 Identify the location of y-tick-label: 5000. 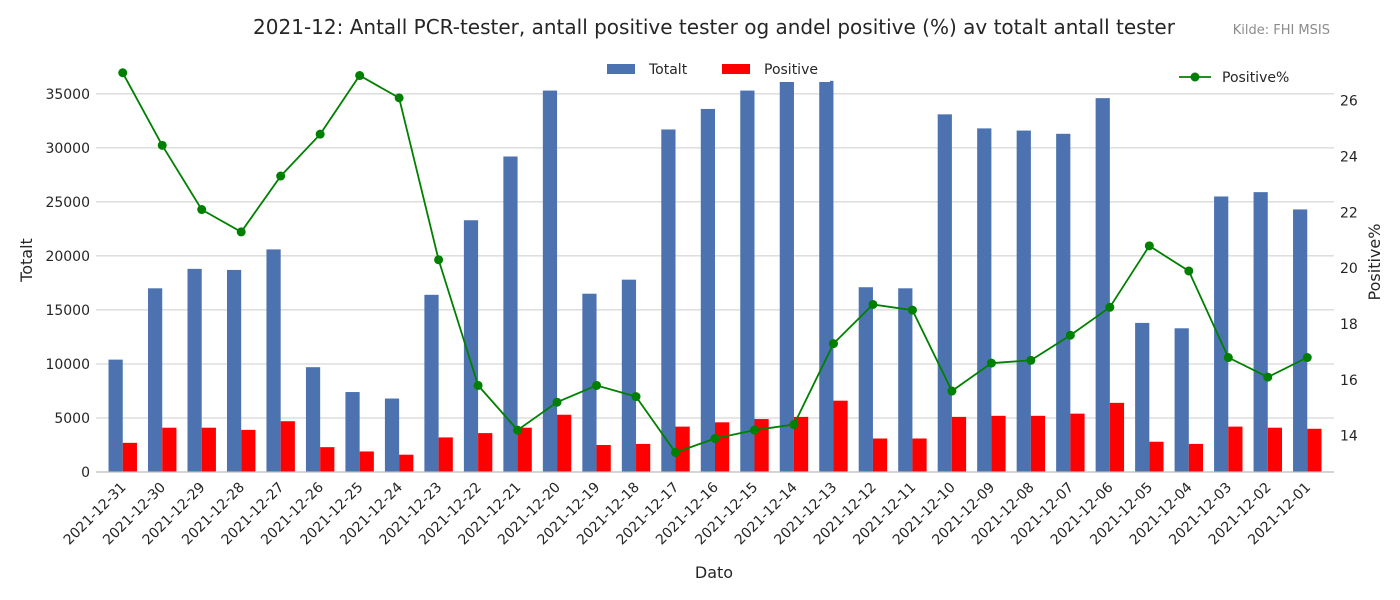
(72, 419).